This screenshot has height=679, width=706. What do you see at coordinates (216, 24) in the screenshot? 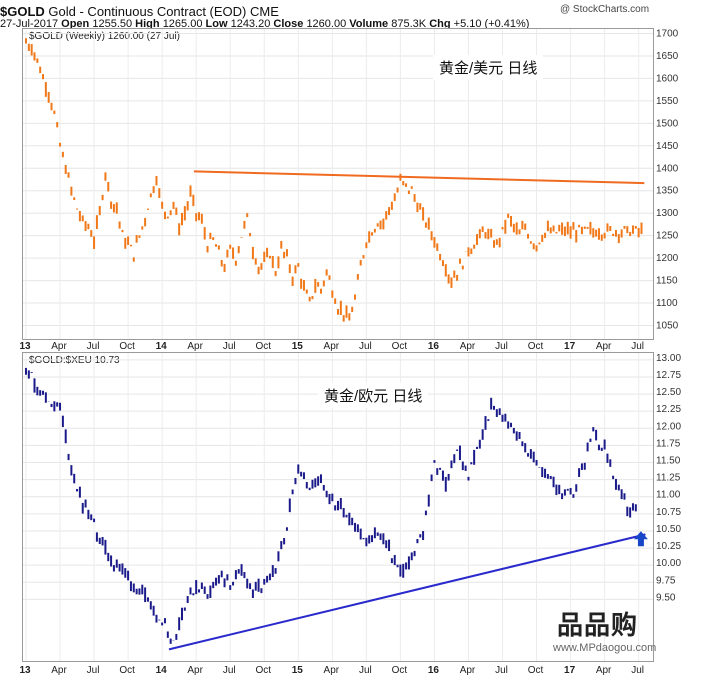
I see `low-label: Low` at bounding box center [216, 24].